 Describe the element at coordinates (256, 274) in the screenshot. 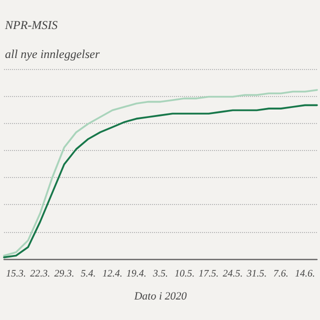

I see `x-tick-label: 31.5.` at that location.